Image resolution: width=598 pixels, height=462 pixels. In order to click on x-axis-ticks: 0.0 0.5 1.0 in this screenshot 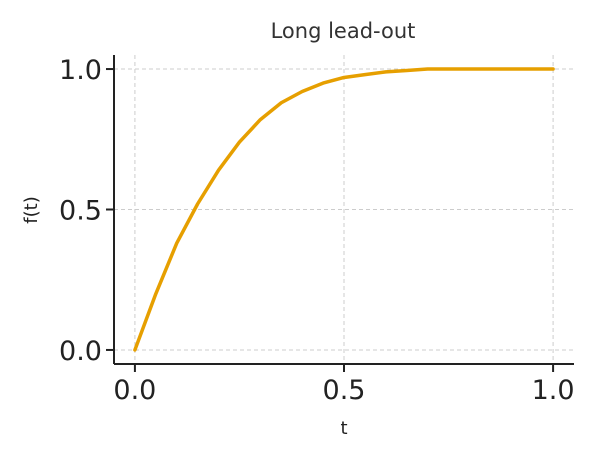, I will do `click(343, 385)`.